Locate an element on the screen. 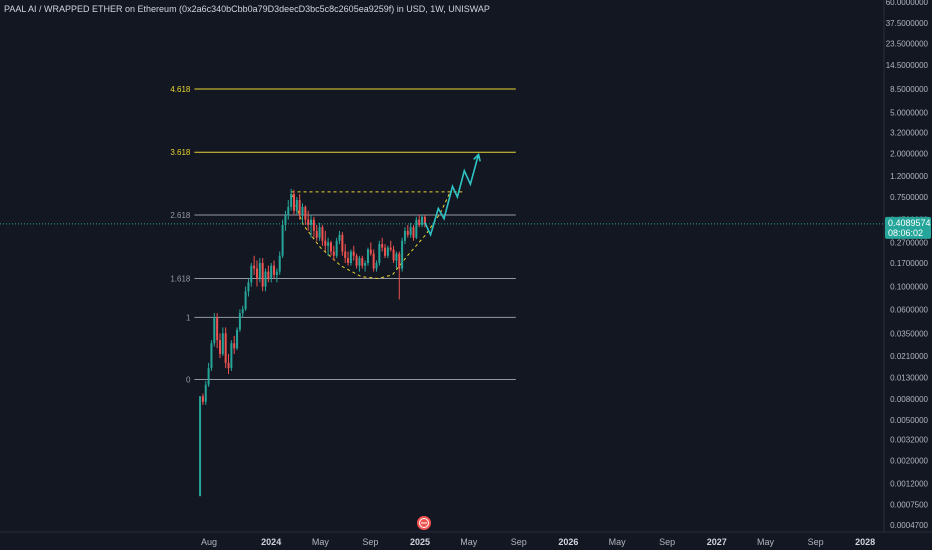  x-tick-label-4: 2025 is located at coordinates (420, 542).